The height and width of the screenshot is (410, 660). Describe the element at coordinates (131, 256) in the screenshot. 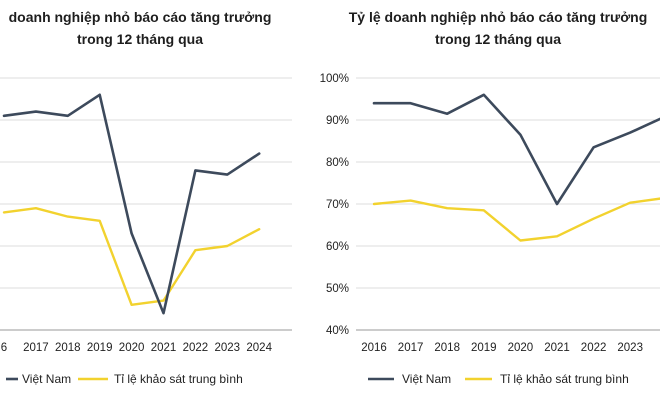

I see `left-series-average-line` at that location.